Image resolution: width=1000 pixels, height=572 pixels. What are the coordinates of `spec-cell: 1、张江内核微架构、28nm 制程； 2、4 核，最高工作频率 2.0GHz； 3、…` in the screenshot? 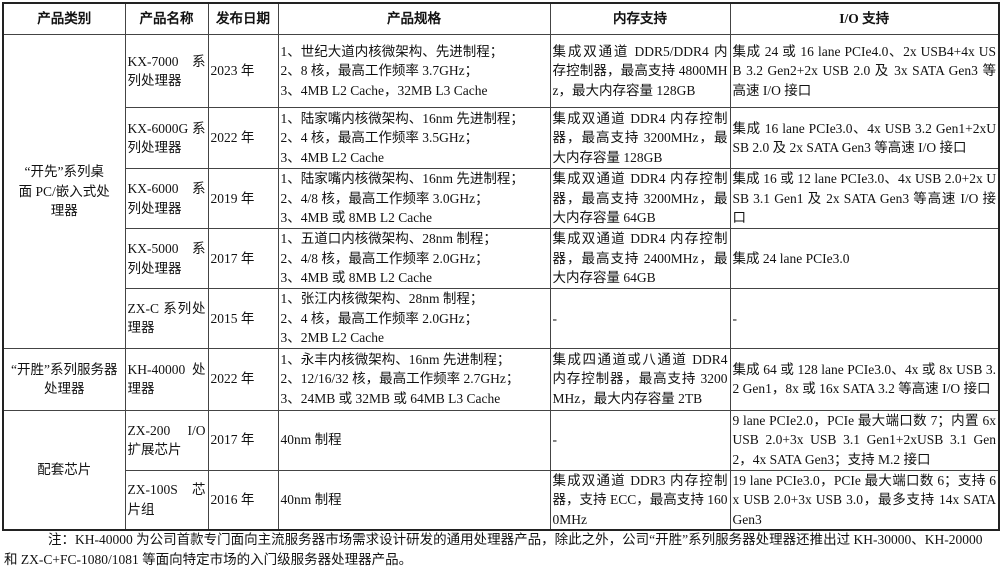 It's located at (414, 318).